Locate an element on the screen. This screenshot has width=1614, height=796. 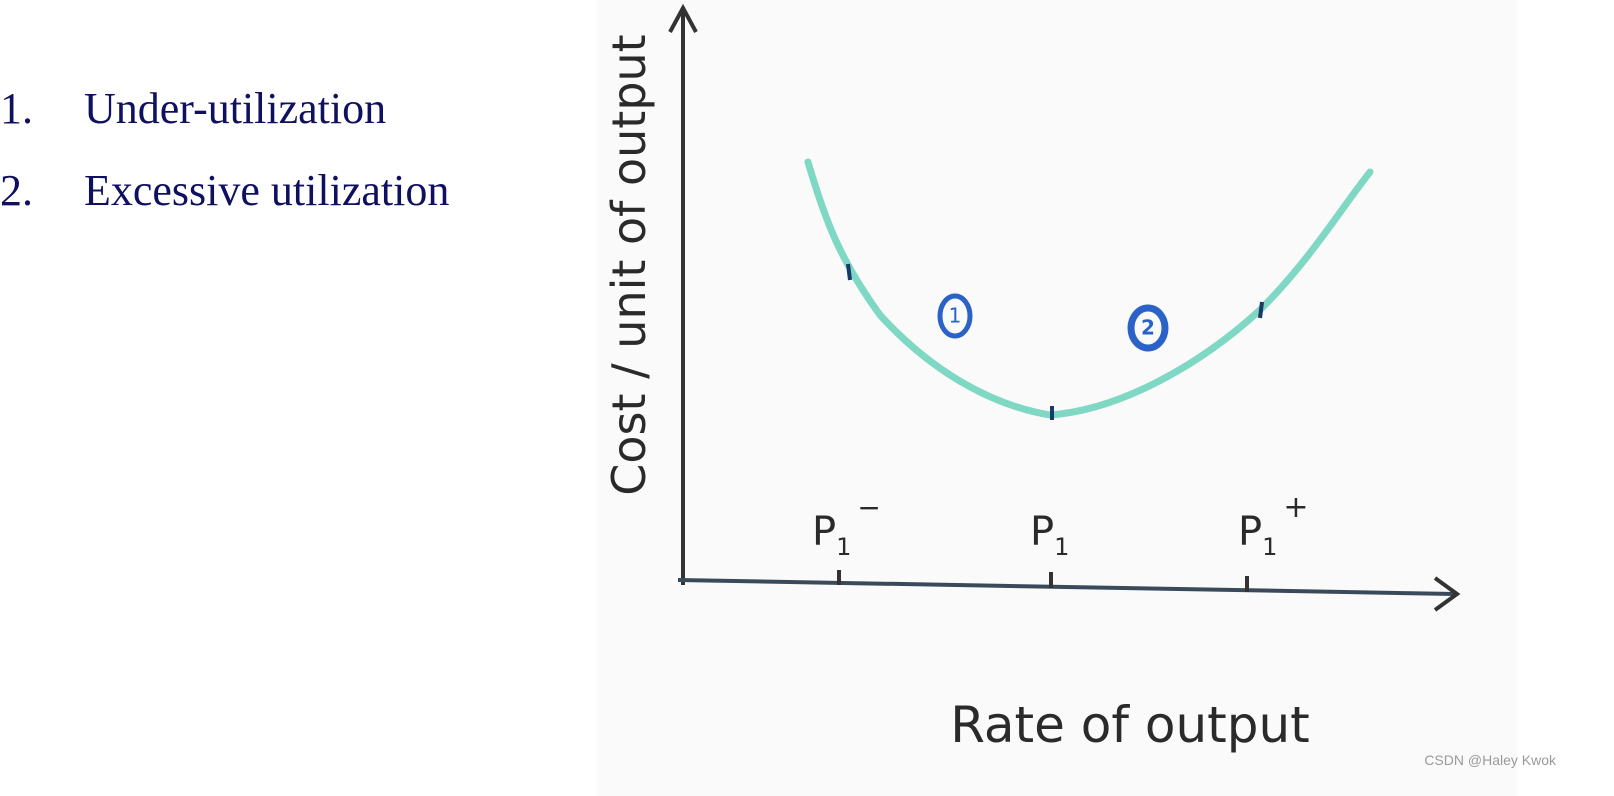
list-item: 2. Excessive utilization is located at coordinates (224, 191).